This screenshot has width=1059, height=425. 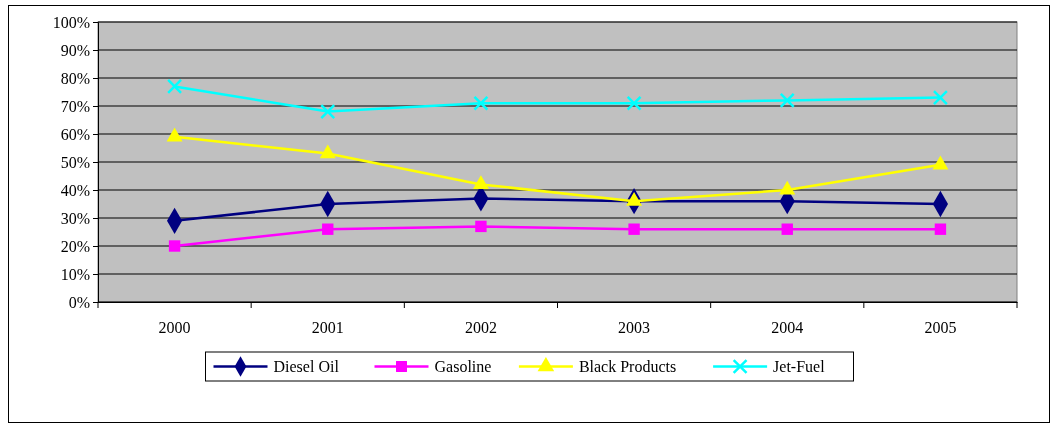 I want to click on legend-label: Gasoline, so click(x=463, y=366).